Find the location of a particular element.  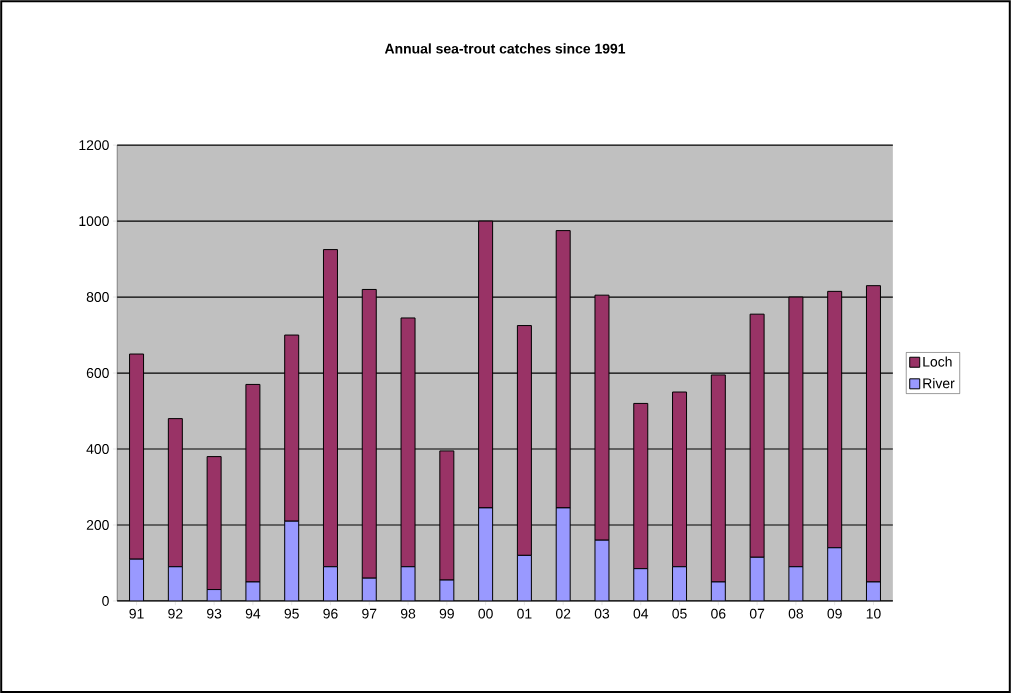

legend-label: River is located at coordinates (939, 383).